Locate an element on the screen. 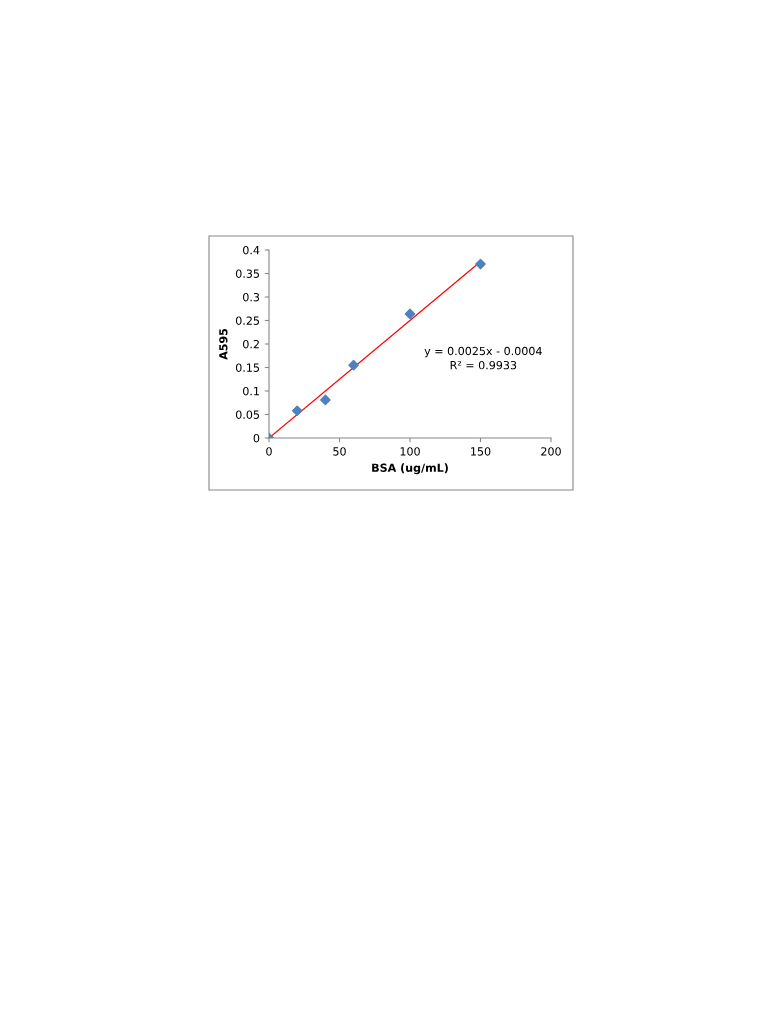  y-tick-label: 0 is located at coordinates (256, 438).